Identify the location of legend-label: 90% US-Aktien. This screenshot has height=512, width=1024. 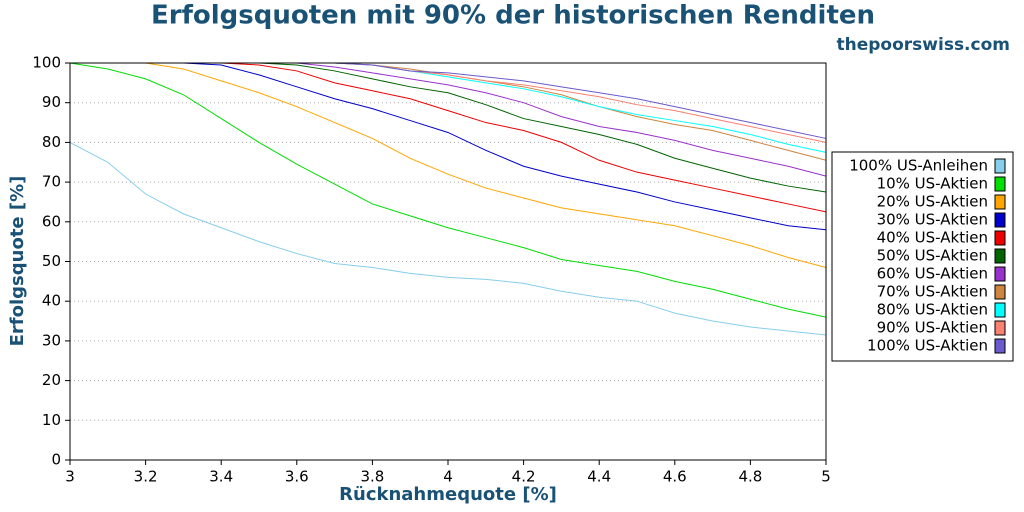
(932, 328).